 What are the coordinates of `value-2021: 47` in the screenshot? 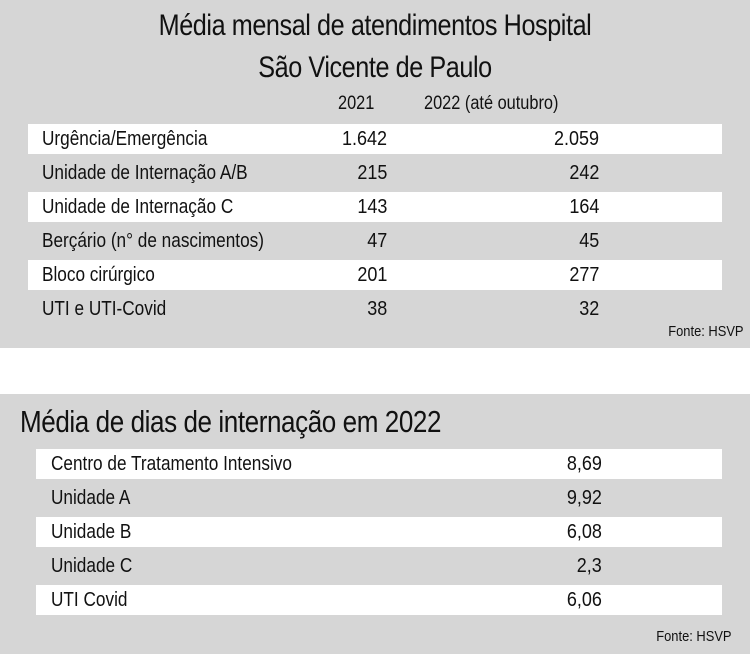 It's located at (376, 241).